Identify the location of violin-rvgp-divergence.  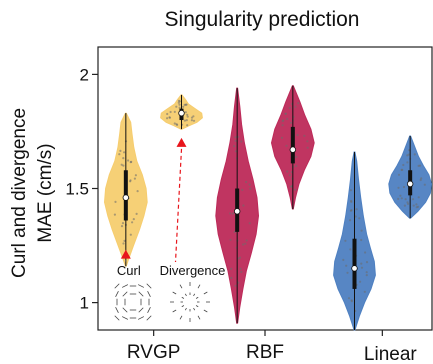
(181, 112).